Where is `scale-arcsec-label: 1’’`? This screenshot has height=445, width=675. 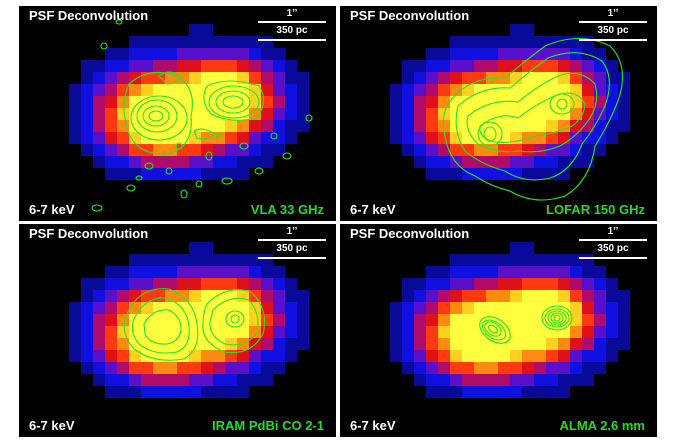 scale-arcsec-label: 1’’ is located at coordinates (613, 231).